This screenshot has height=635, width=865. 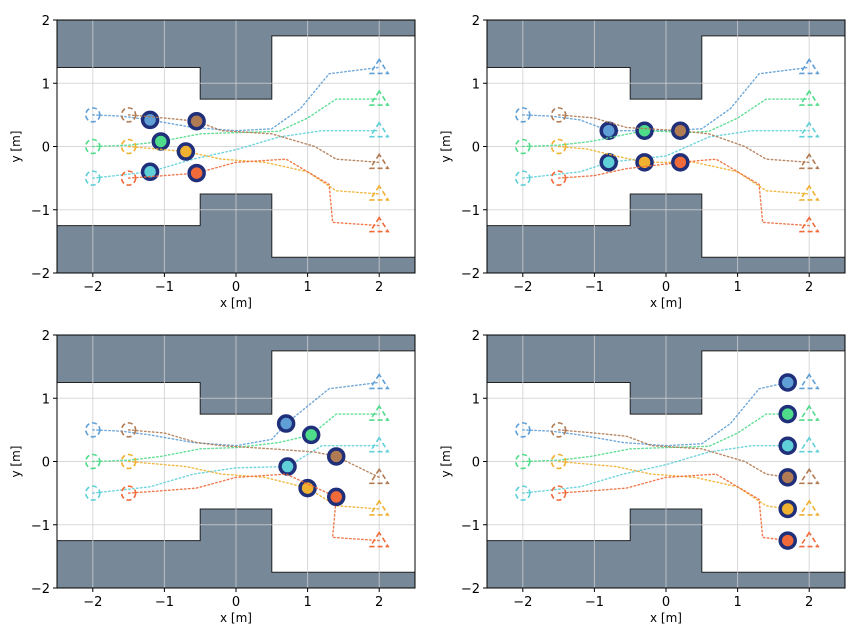 What do you see at coordinates (16, 462) in the screenshot?
I see `y-axis-label: y [m]` at bounding box center [16, 462].